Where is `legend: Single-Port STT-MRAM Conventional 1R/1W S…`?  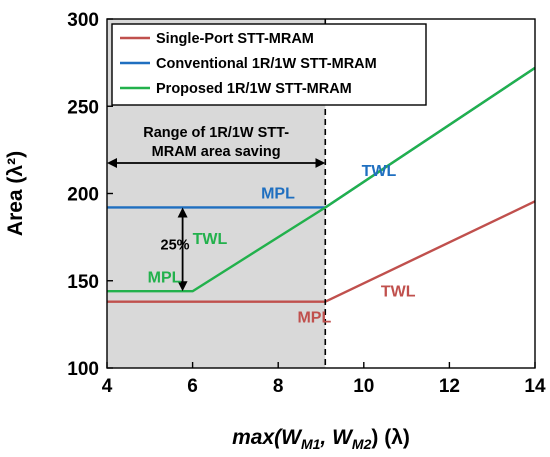 legend: Single-Port STT-MRAM Conventional 1R/1W S… is located at coordinates (269, 64).